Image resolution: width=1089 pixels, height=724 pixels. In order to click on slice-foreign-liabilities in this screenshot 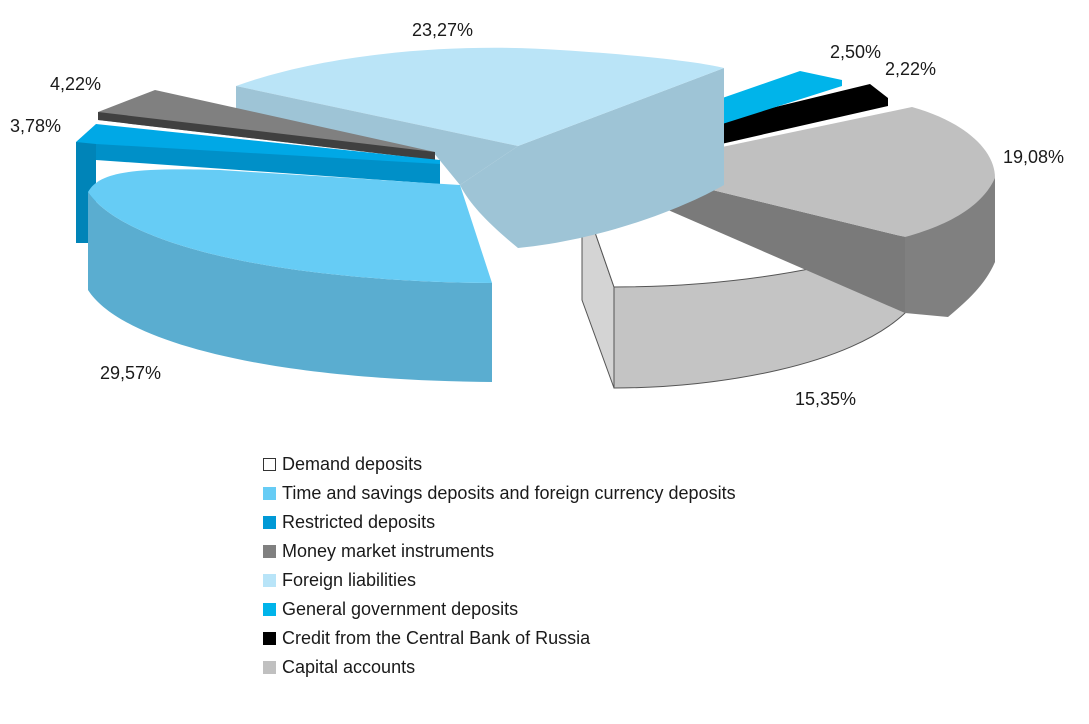, I will do `click(480, 147)`.